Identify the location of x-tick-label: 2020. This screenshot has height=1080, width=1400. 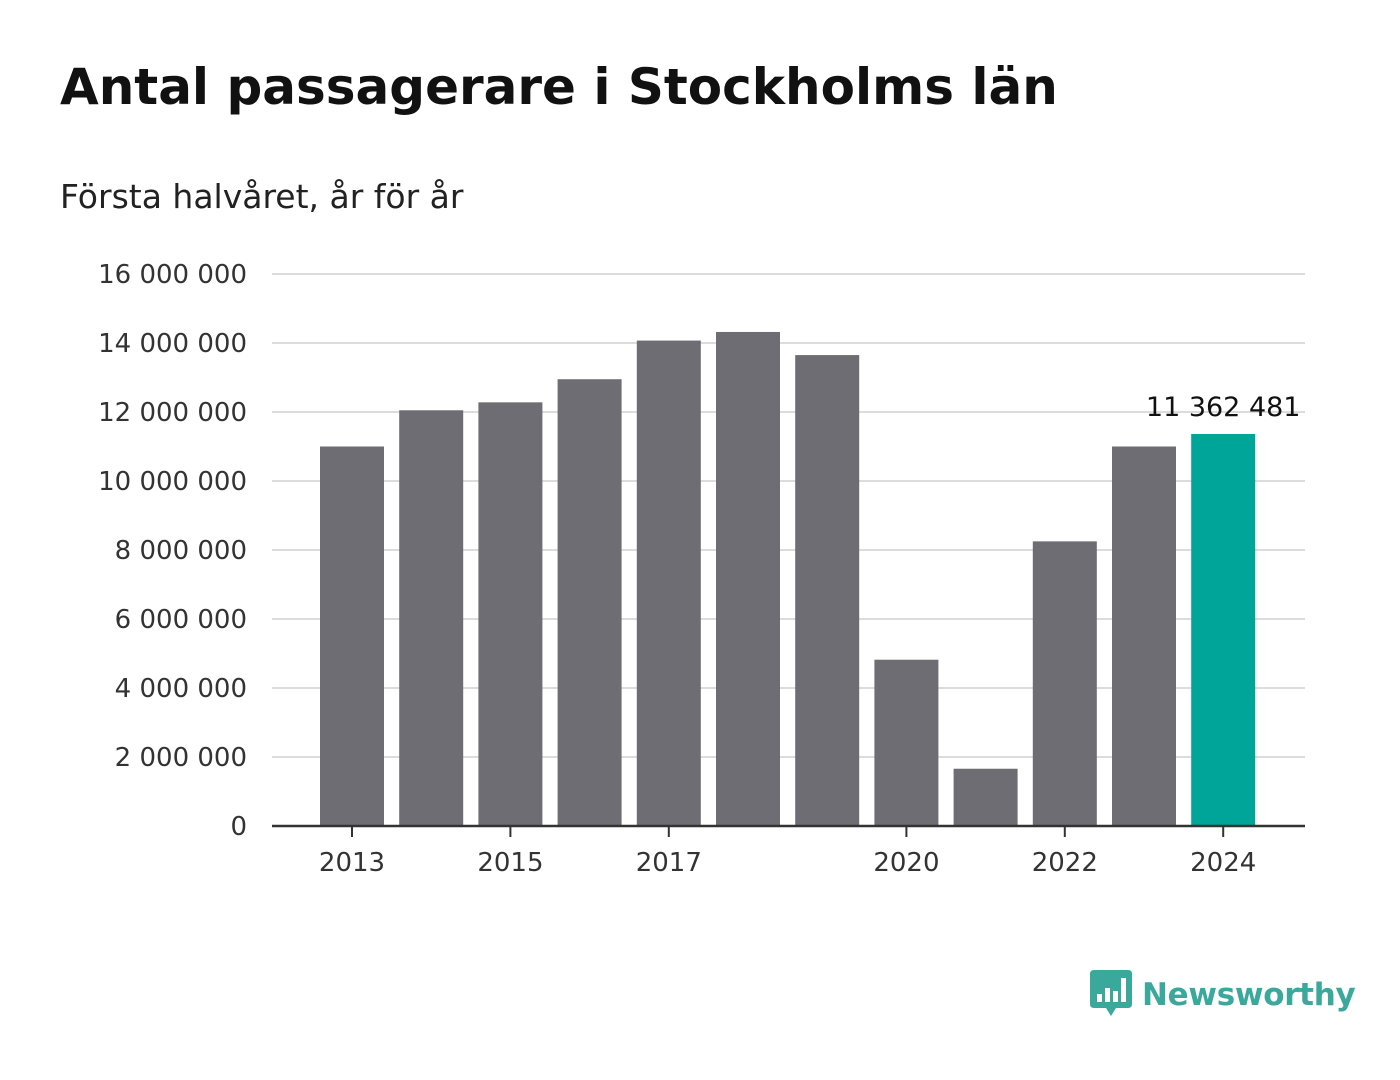
(906, 863).